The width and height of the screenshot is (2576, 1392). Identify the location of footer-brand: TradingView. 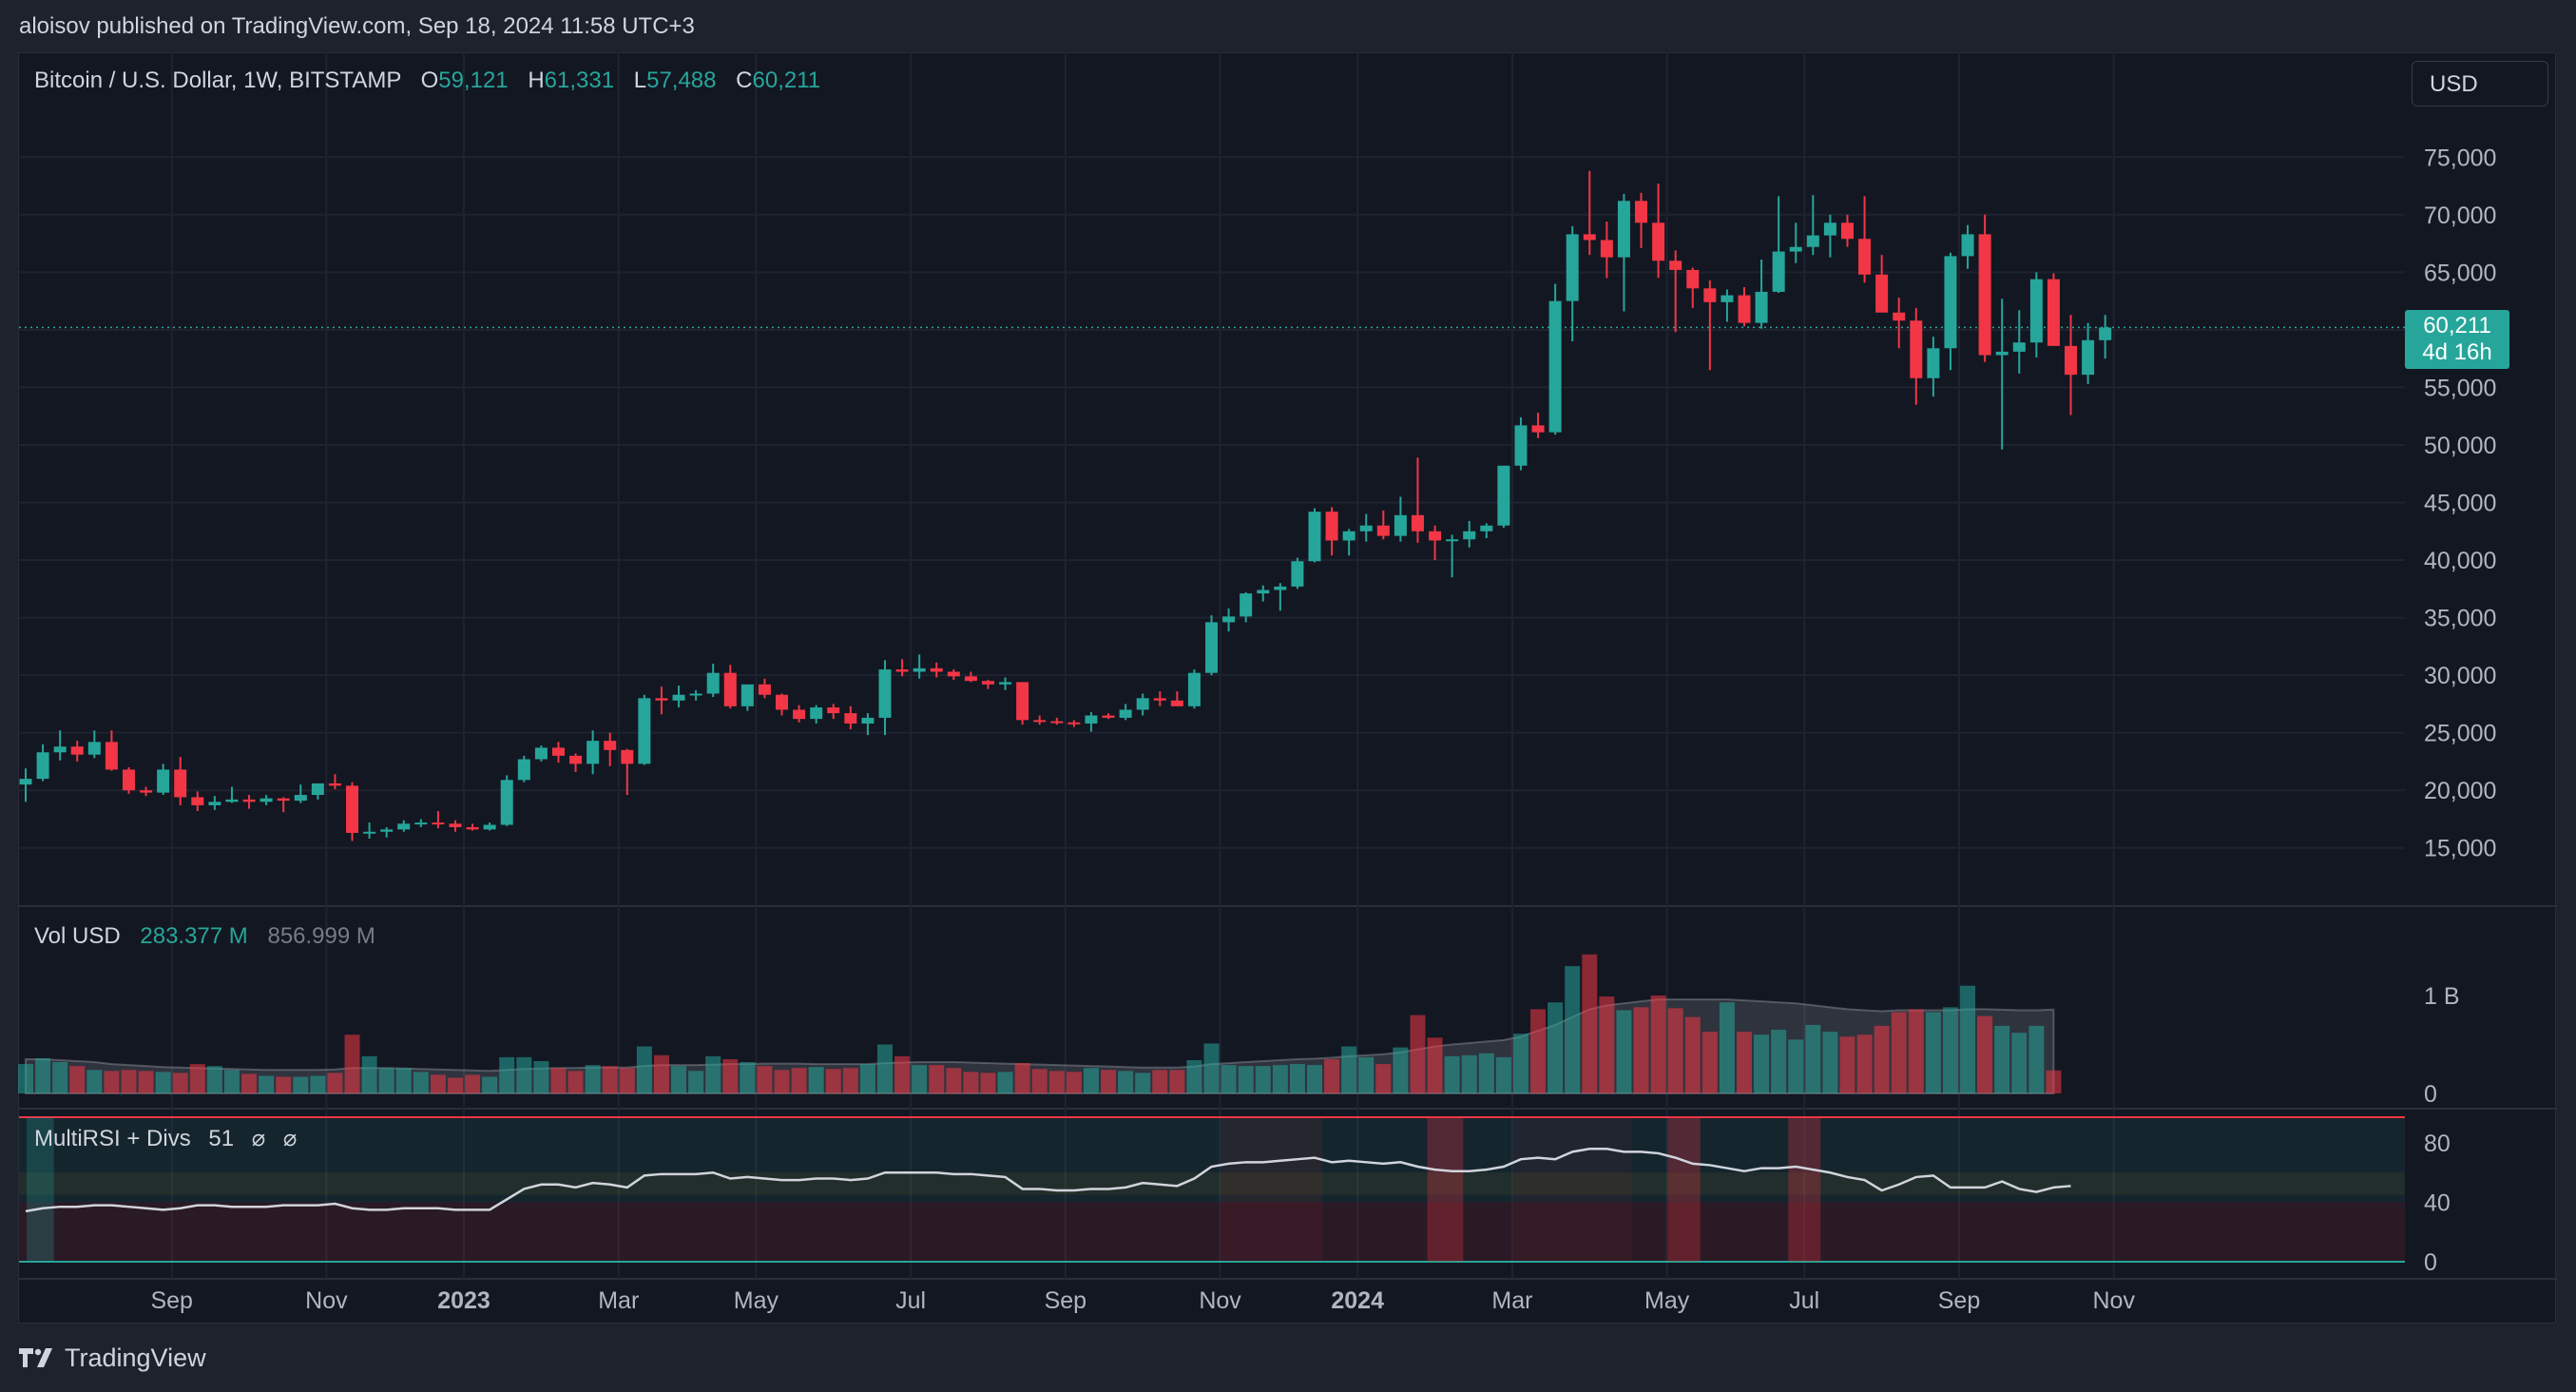
(113, 1358).